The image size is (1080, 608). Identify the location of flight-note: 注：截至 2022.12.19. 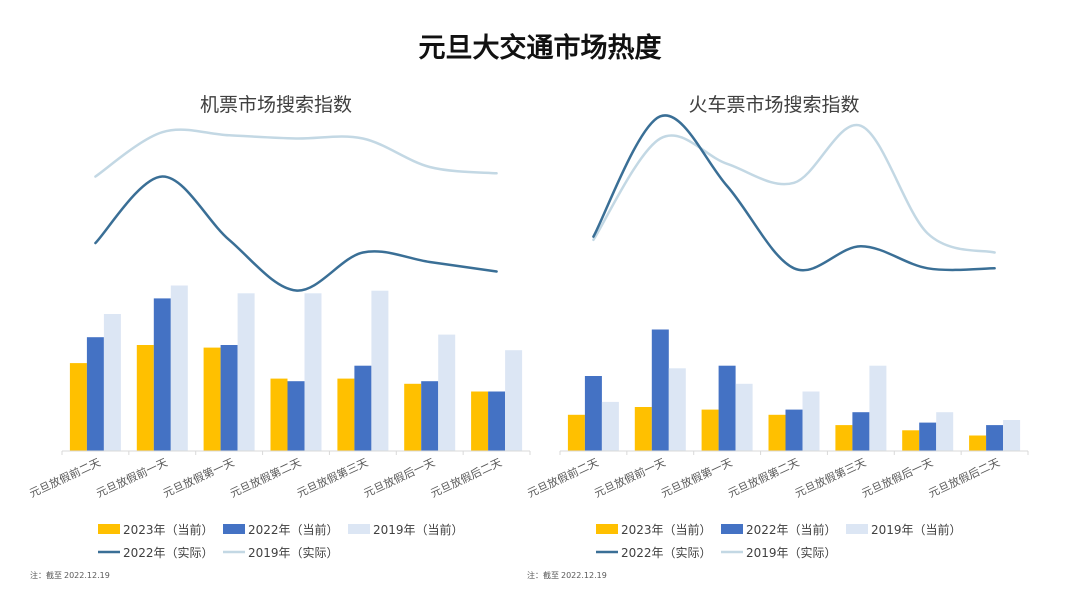
(71, 575).